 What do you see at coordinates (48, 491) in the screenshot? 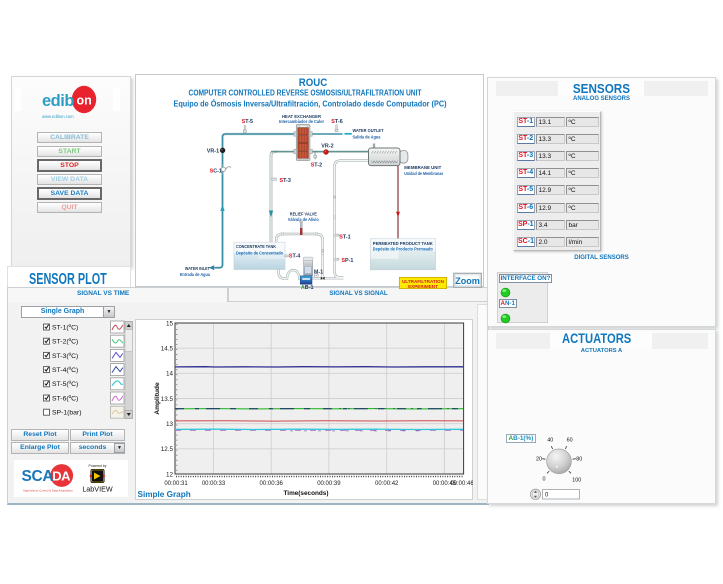
I see `svg-text:Supervisory Control & Data Acq: Supervisory Control & Data Acquisition` at bounding box center [48, 491].